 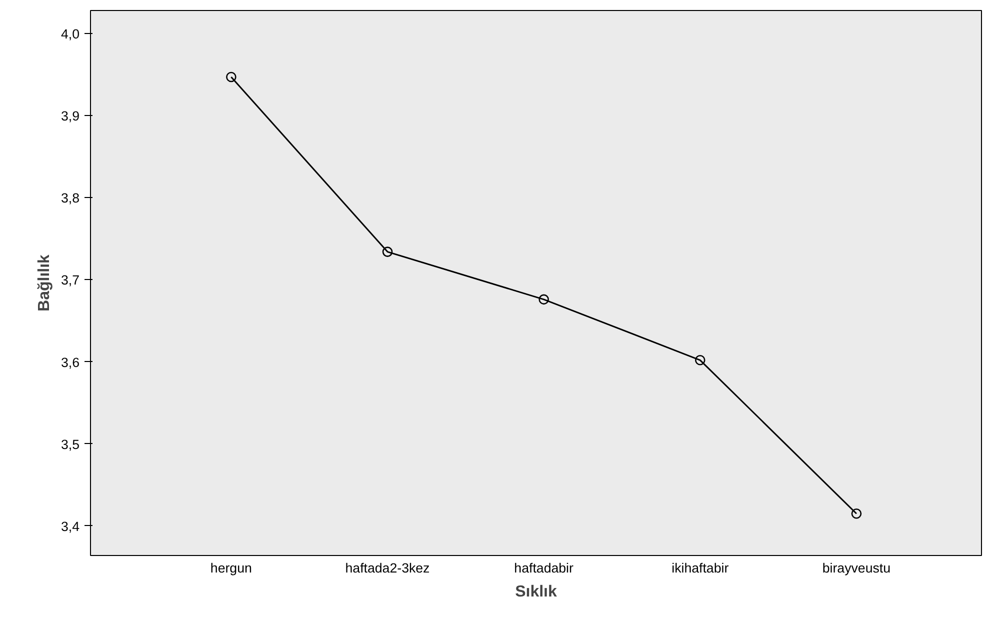 I want to click on y-tick-label: 4,0, so click(x=70, y=34).